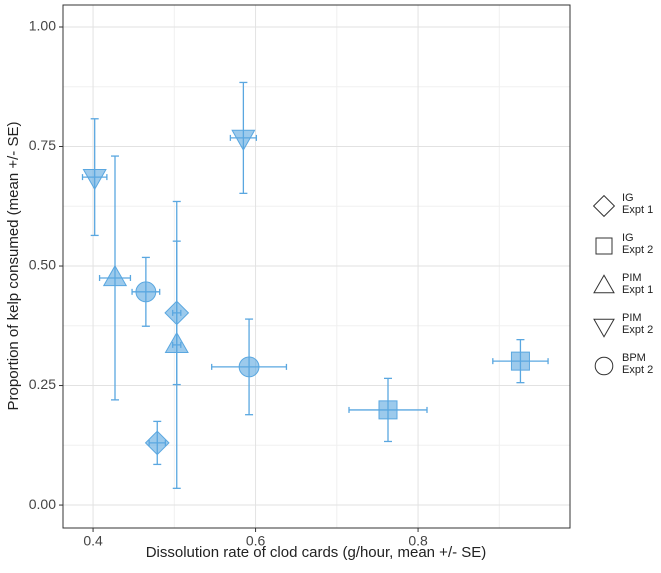  Describe the element at coordinates (638, 244) in the screenshot. I see `legend-label: IG Expt 2` at that location.